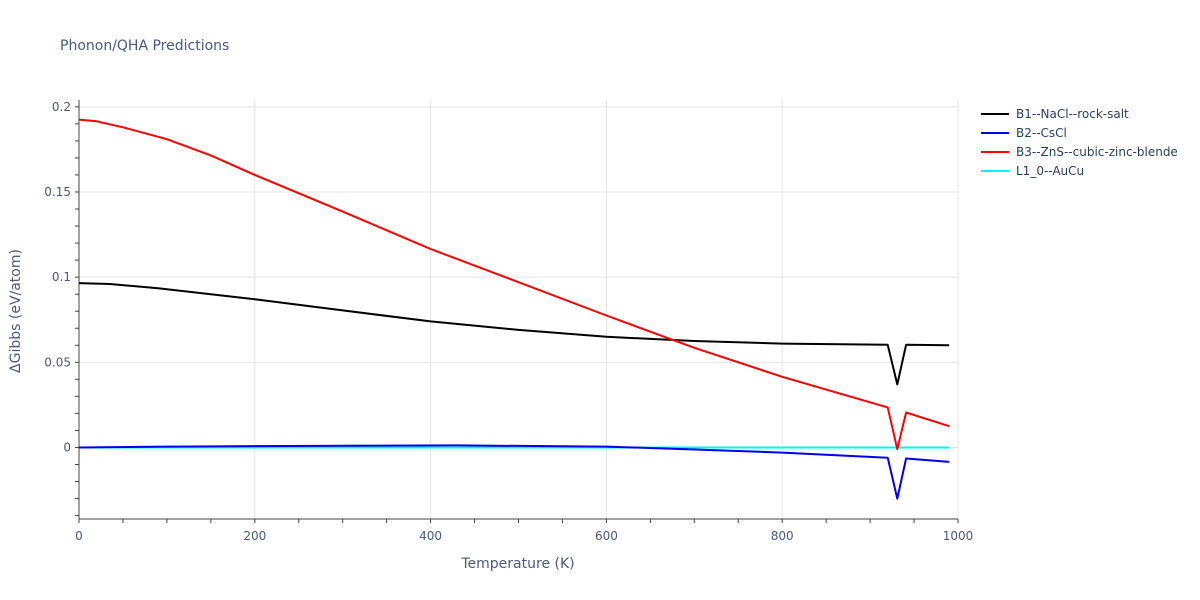 This screenshot has height=600, width=1200. I want to click on legend-item: B2--CsCl, so click(1024, 133).